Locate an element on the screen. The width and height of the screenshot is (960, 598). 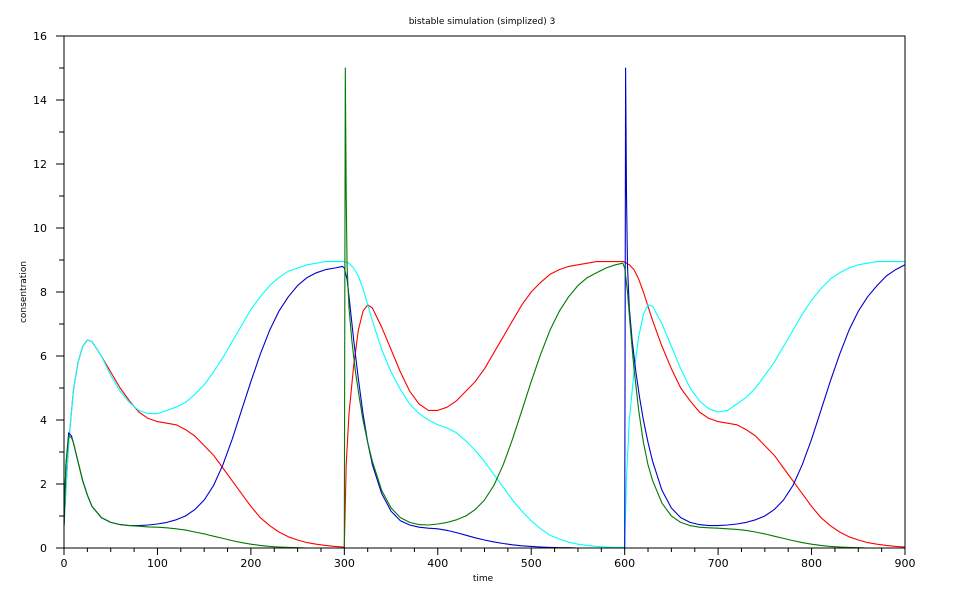
y-axis-label: consentration is located at coordinates (24, 292).